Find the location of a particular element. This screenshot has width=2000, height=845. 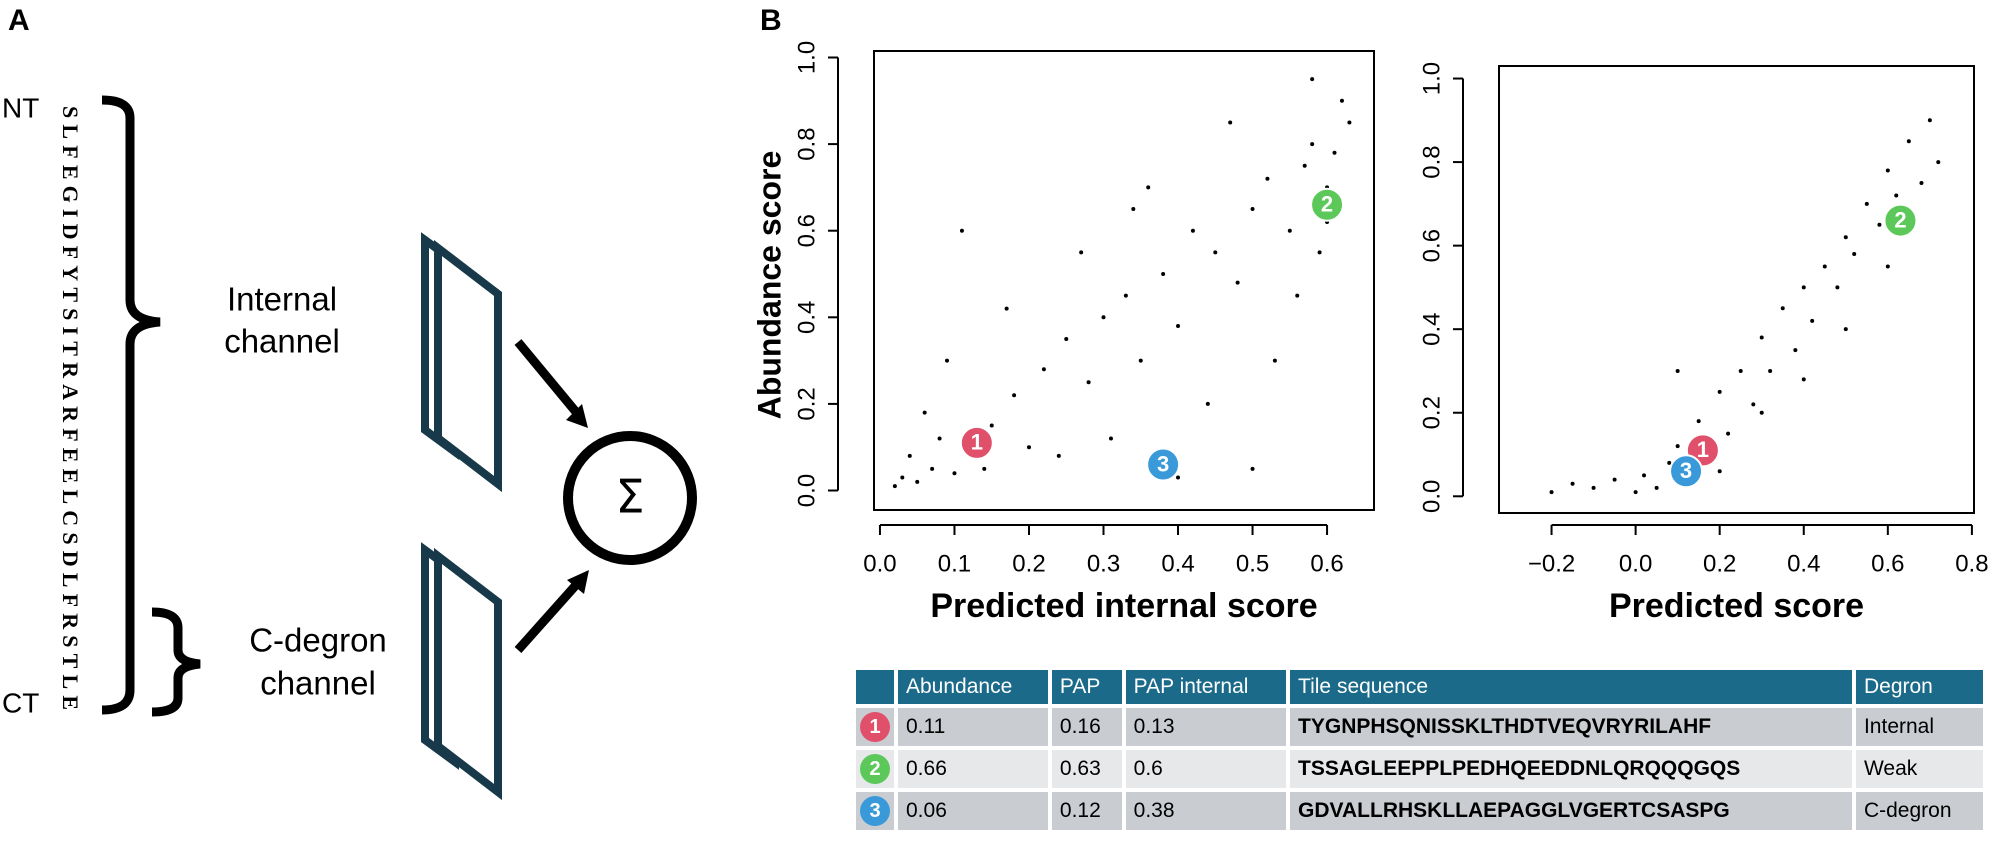

x-tick-label: 0.1 is located at coordinates (954, 563).